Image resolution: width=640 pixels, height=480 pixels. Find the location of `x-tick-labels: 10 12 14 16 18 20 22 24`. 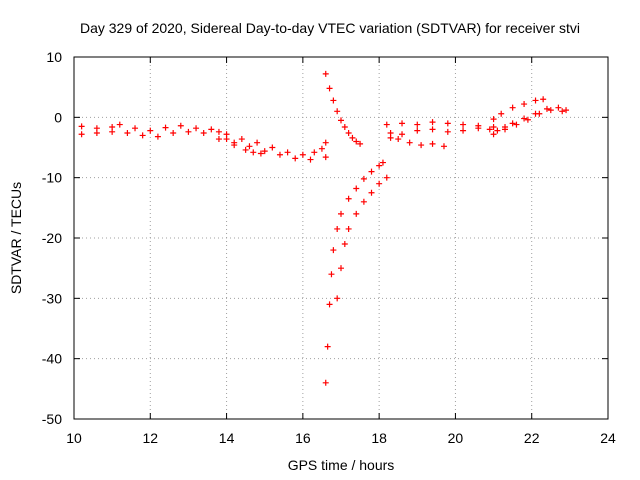

x-tick-labels: 10 12 14 16 18 20 22 24 is located at coordinates (341, 438).